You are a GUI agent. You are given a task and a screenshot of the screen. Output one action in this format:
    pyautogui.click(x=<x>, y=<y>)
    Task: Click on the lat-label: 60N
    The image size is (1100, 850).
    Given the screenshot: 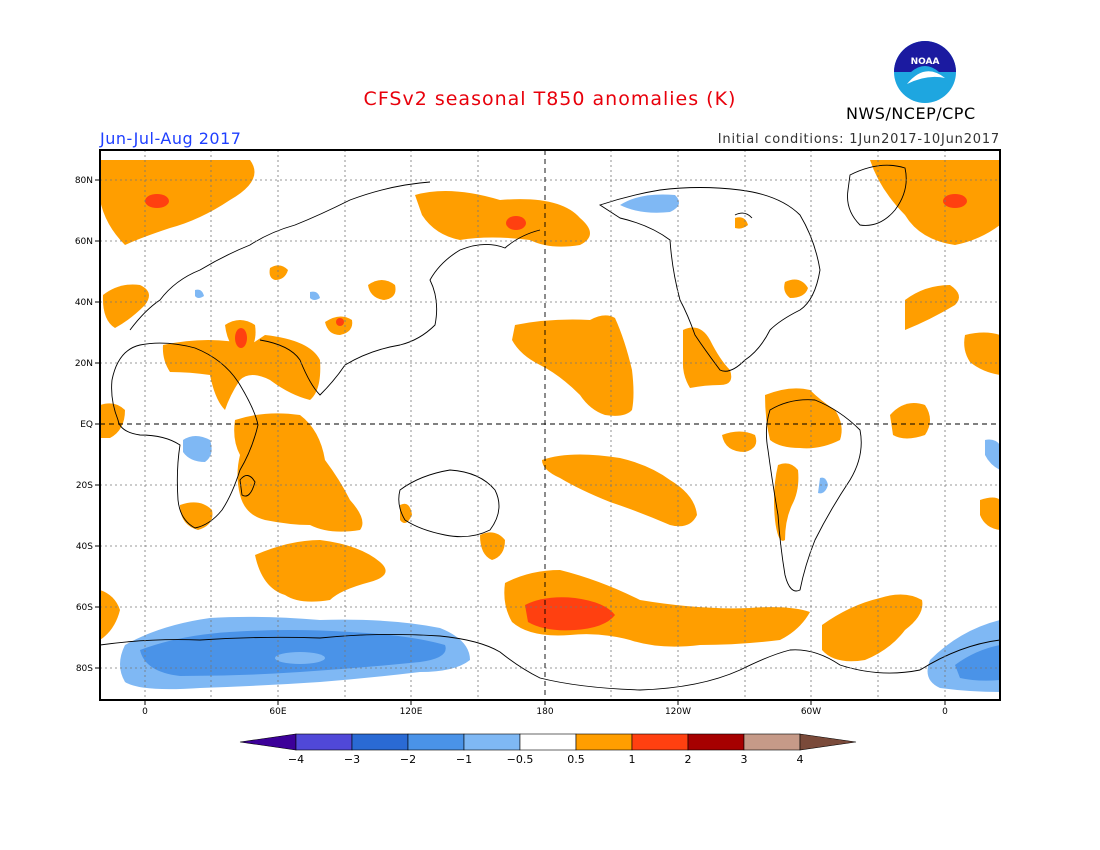 What is the action you would take?
    pyautogui.click(x=84, y=242)
    